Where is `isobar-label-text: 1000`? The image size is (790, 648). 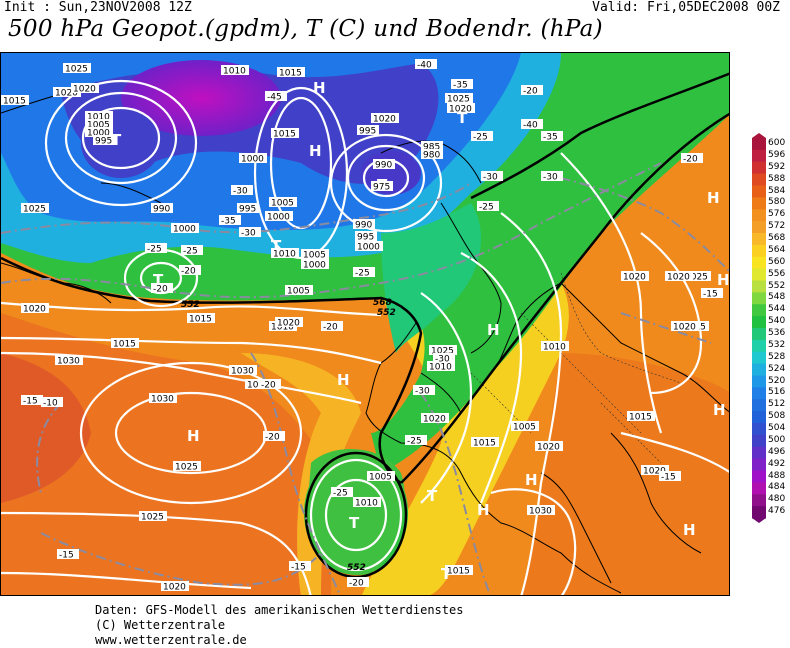
isobar-label-text: 1000 is located at coordinates (368, 248).